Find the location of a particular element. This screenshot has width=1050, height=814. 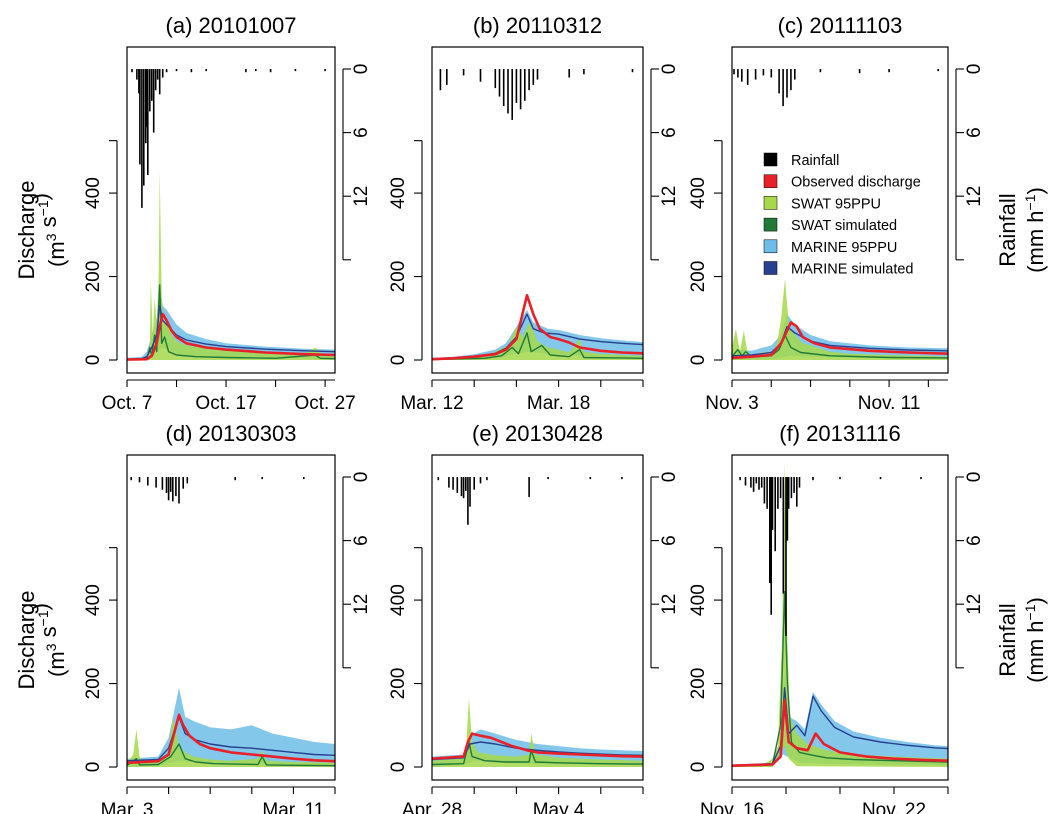

x-tick-label: Oct. 17 is located at coordinates (225, 403).